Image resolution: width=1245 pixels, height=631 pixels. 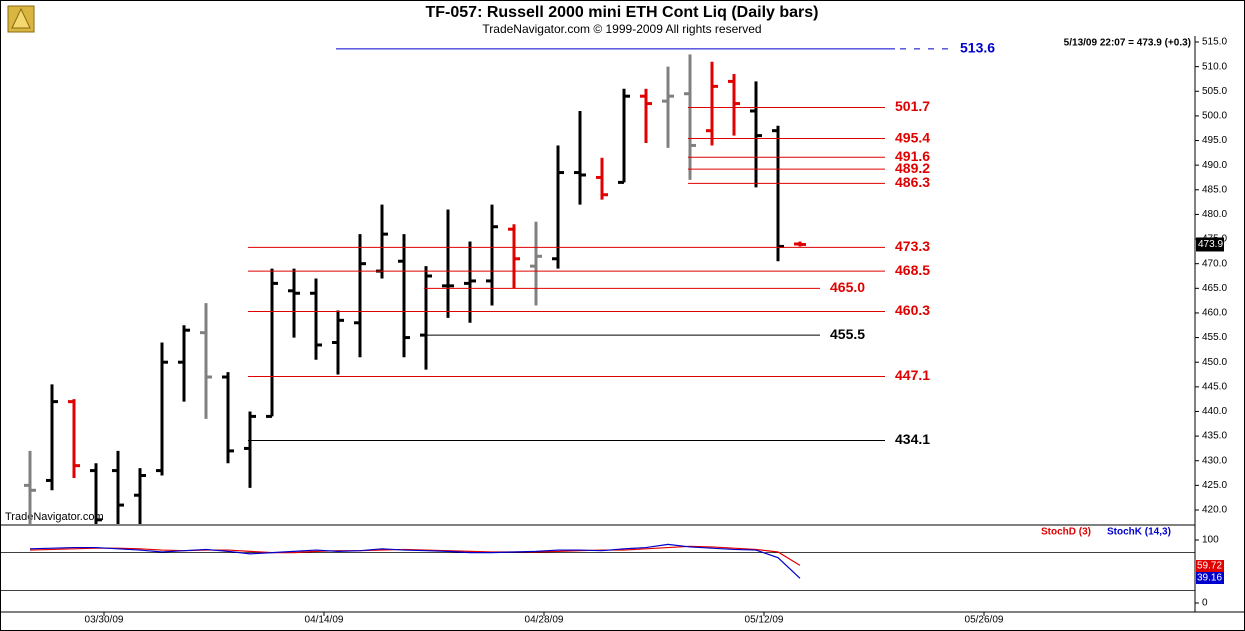 What do you see at coordinates (1214, 116) in the screenshot?
I see `y-tick-label: 500.0` at bounding box center [1214, 116].